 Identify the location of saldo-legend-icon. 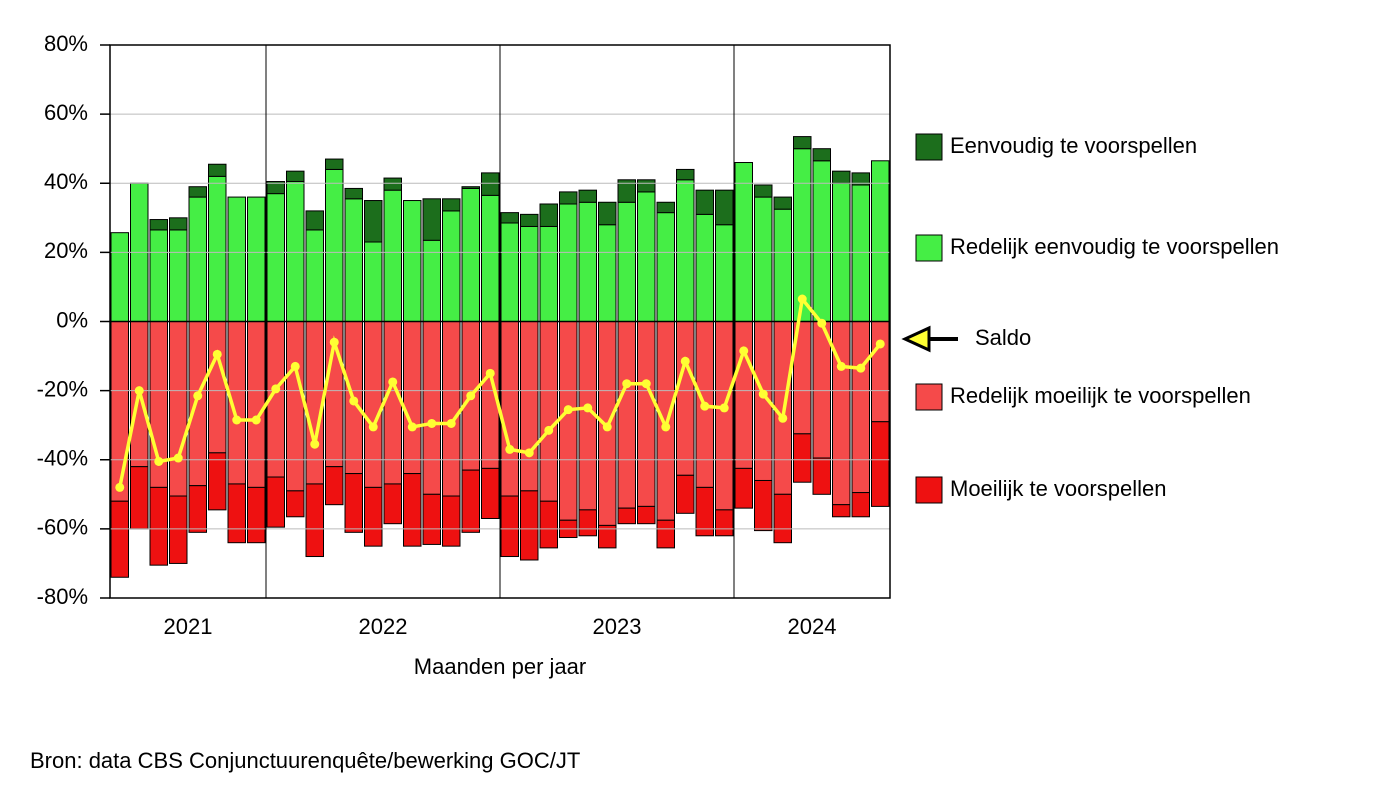
(929, 339).